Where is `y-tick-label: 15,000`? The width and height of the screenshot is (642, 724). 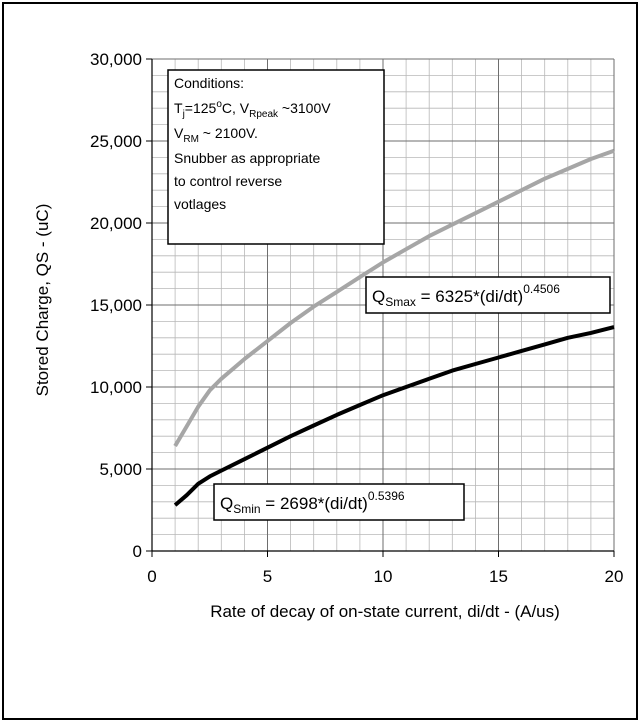 y-tick-label: 15,000 is located at coordinates (116, 305).